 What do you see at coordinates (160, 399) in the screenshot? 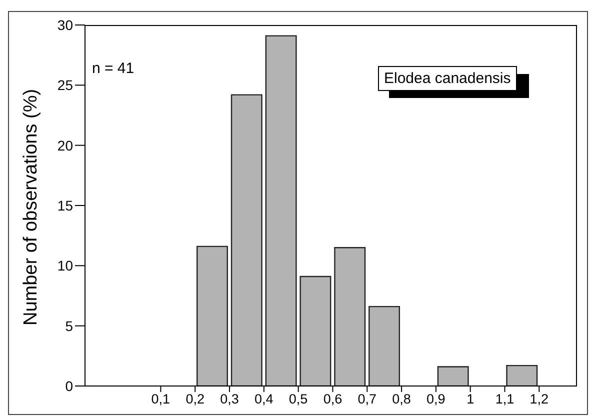
I see `x-tick-label: 0,1` at bounding box center [160, 399].